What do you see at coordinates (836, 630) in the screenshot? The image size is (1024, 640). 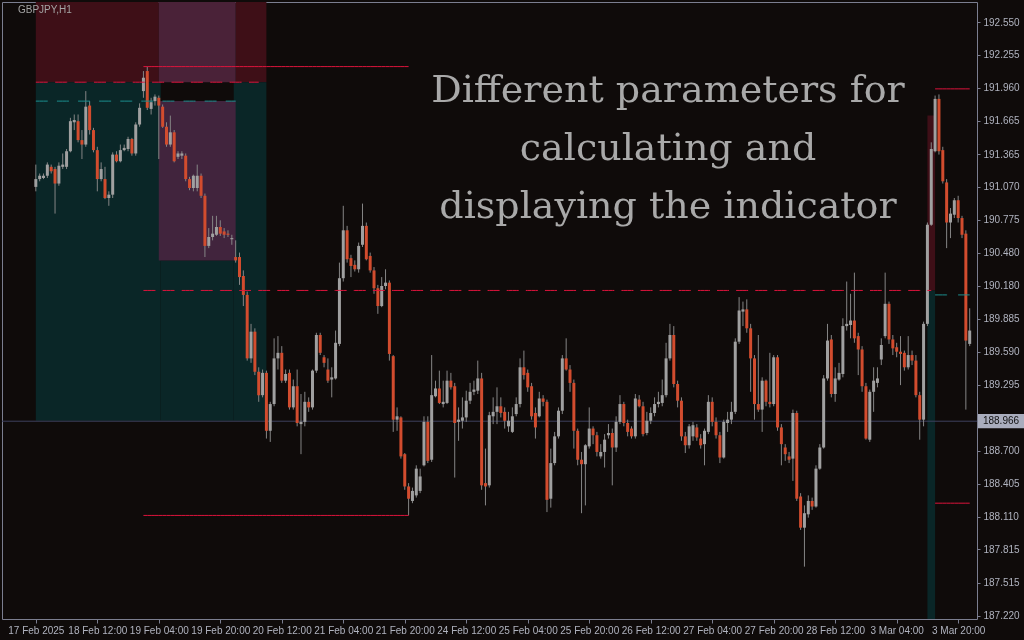 I see `x-tick-label: 28 Feb 12:00` at bounding box center [836, 630].